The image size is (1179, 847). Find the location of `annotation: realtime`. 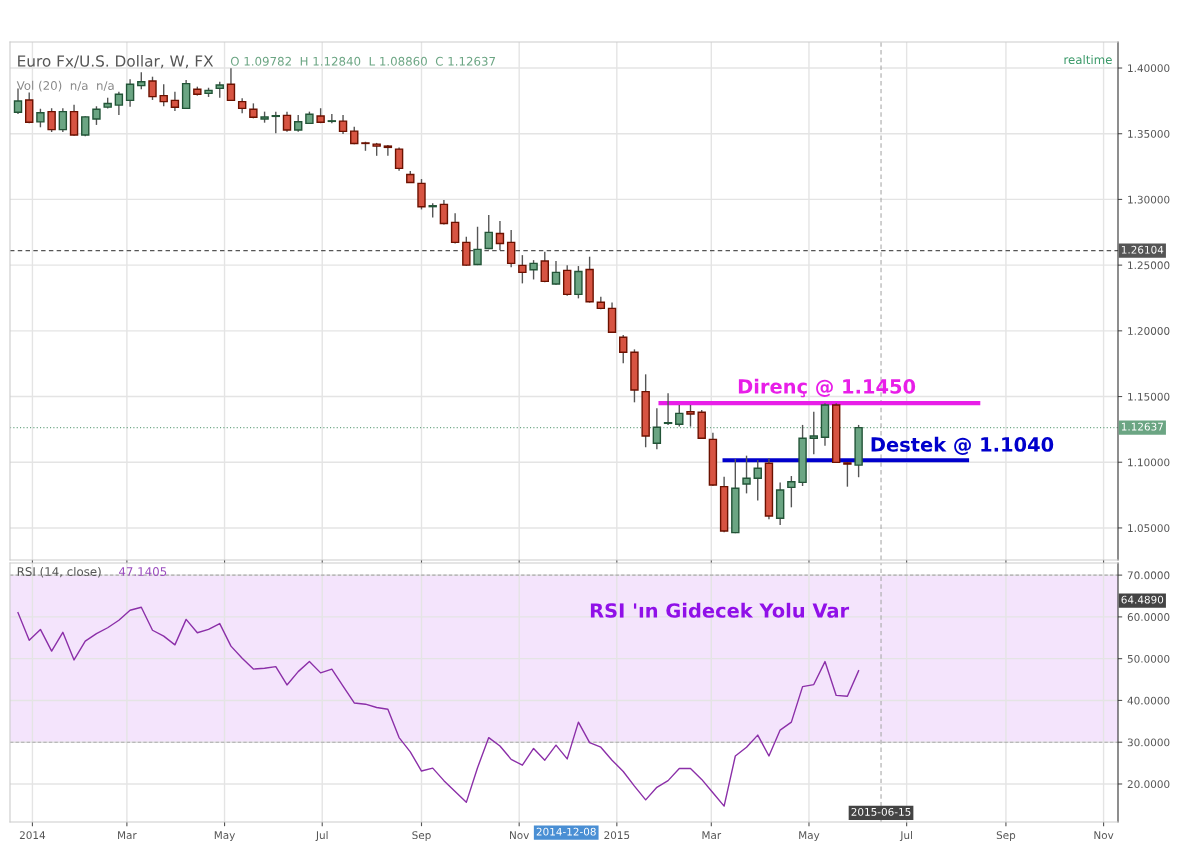

annotation: realtime is located at coordinates (1088, 59).